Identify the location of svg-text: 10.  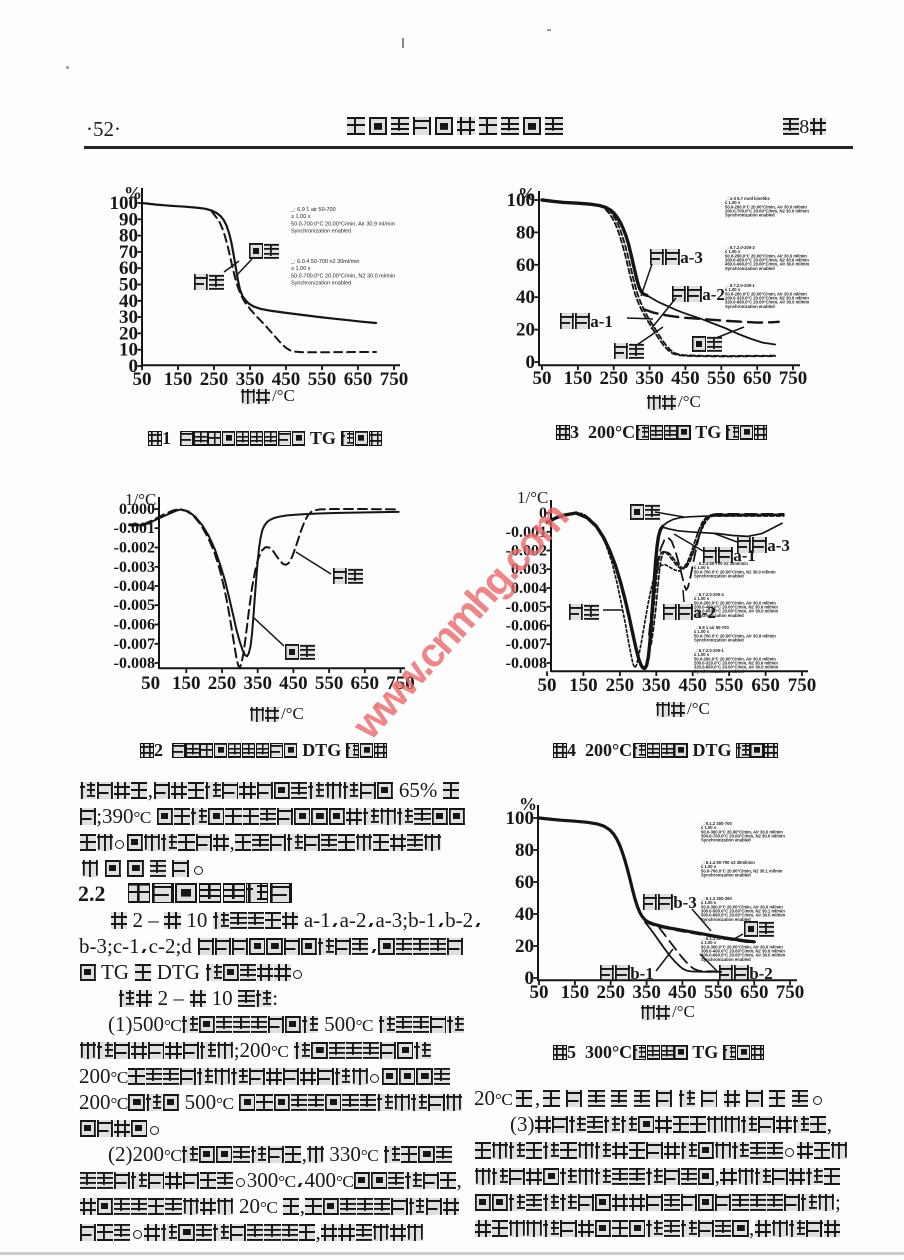
(128, 350).